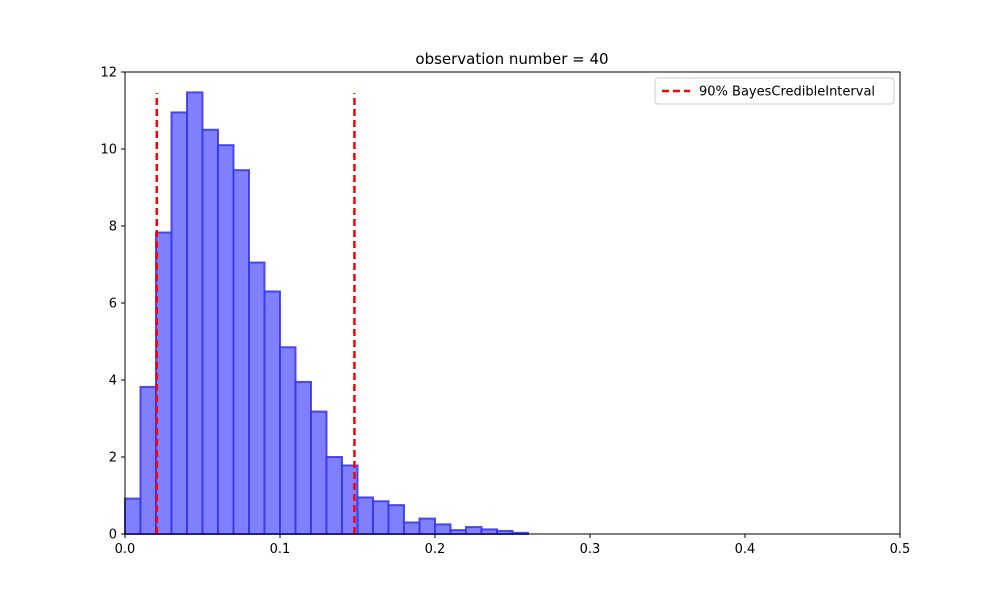 The image size is (1000, 600). What do you see at coordinates (745, 549) in the screenshot?
I see `x-tick-label: 0.4` at bounding box center [745, 549].